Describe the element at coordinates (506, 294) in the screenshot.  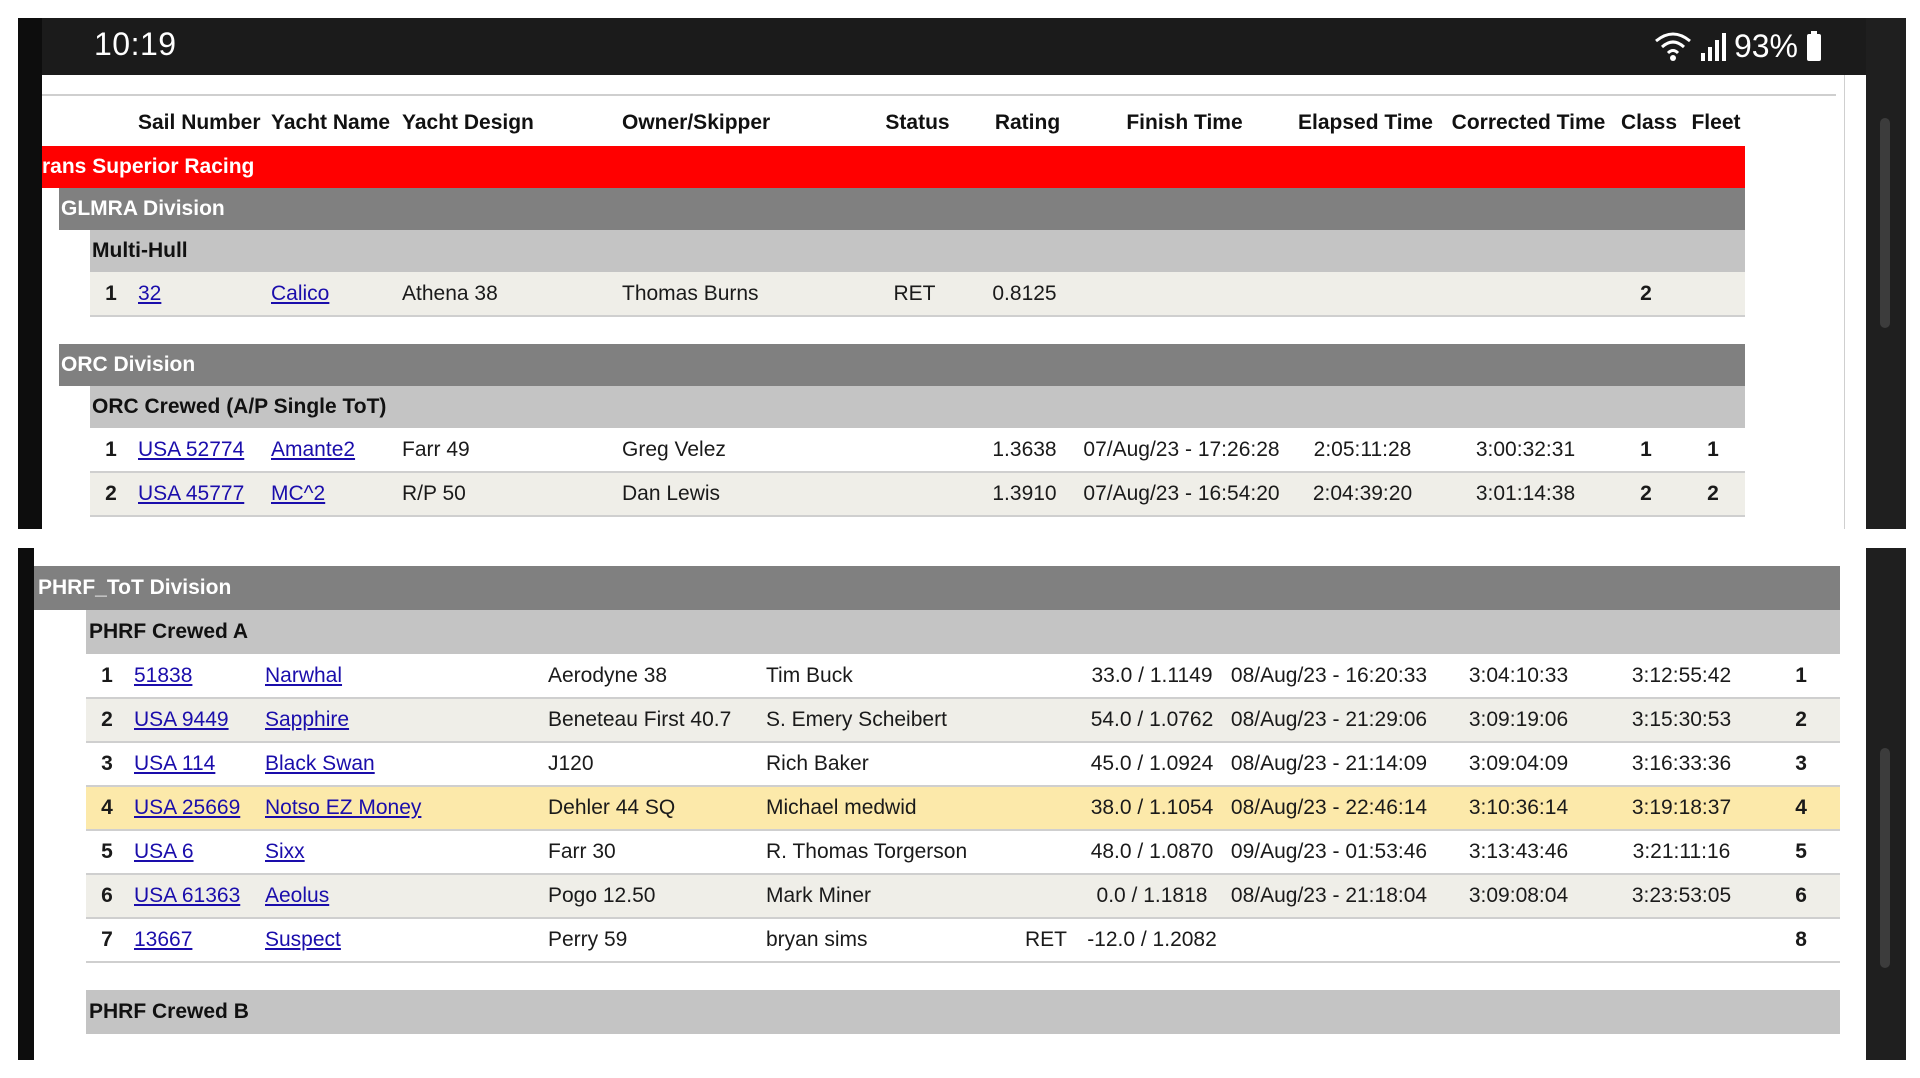
I see `yacht-design: Athena 38` at that location.